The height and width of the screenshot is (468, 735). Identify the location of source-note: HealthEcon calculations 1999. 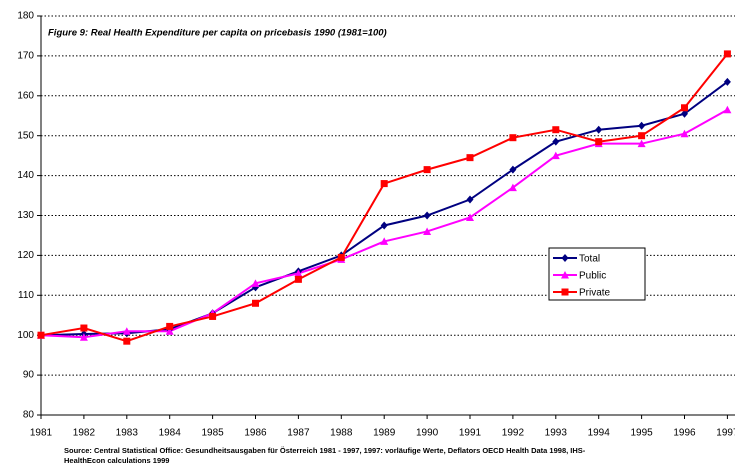
(116, 460).